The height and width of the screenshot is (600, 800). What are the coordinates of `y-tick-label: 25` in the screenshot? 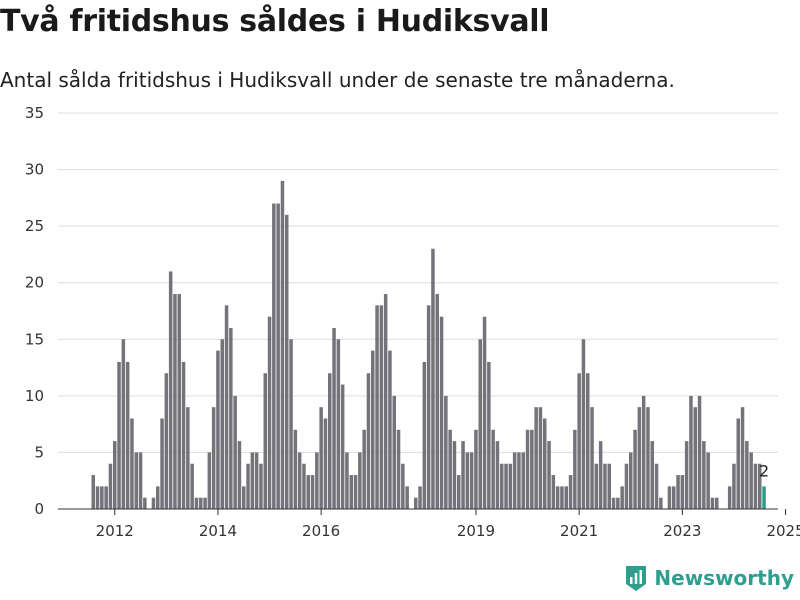 It's located at (34, 226).